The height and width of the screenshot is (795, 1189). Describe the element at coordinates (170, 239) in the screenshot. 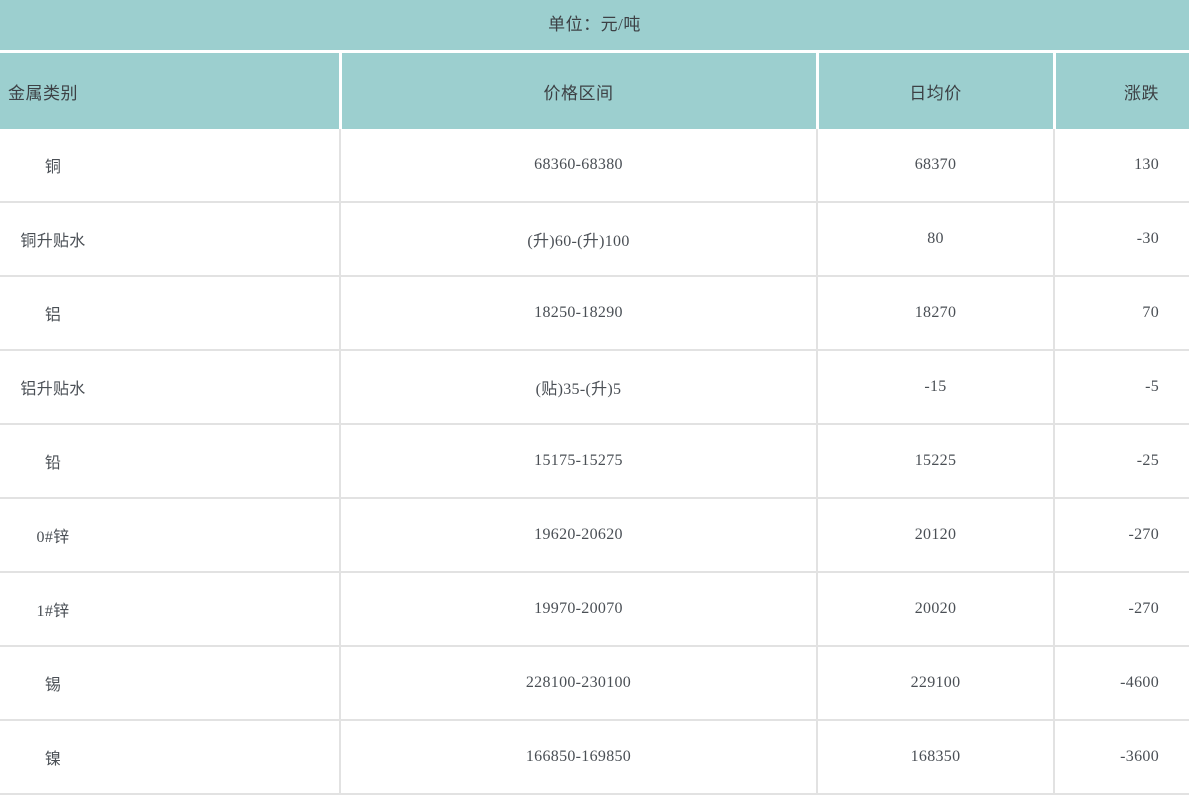

I see `cell-metal: 铜升贴水` at that location.